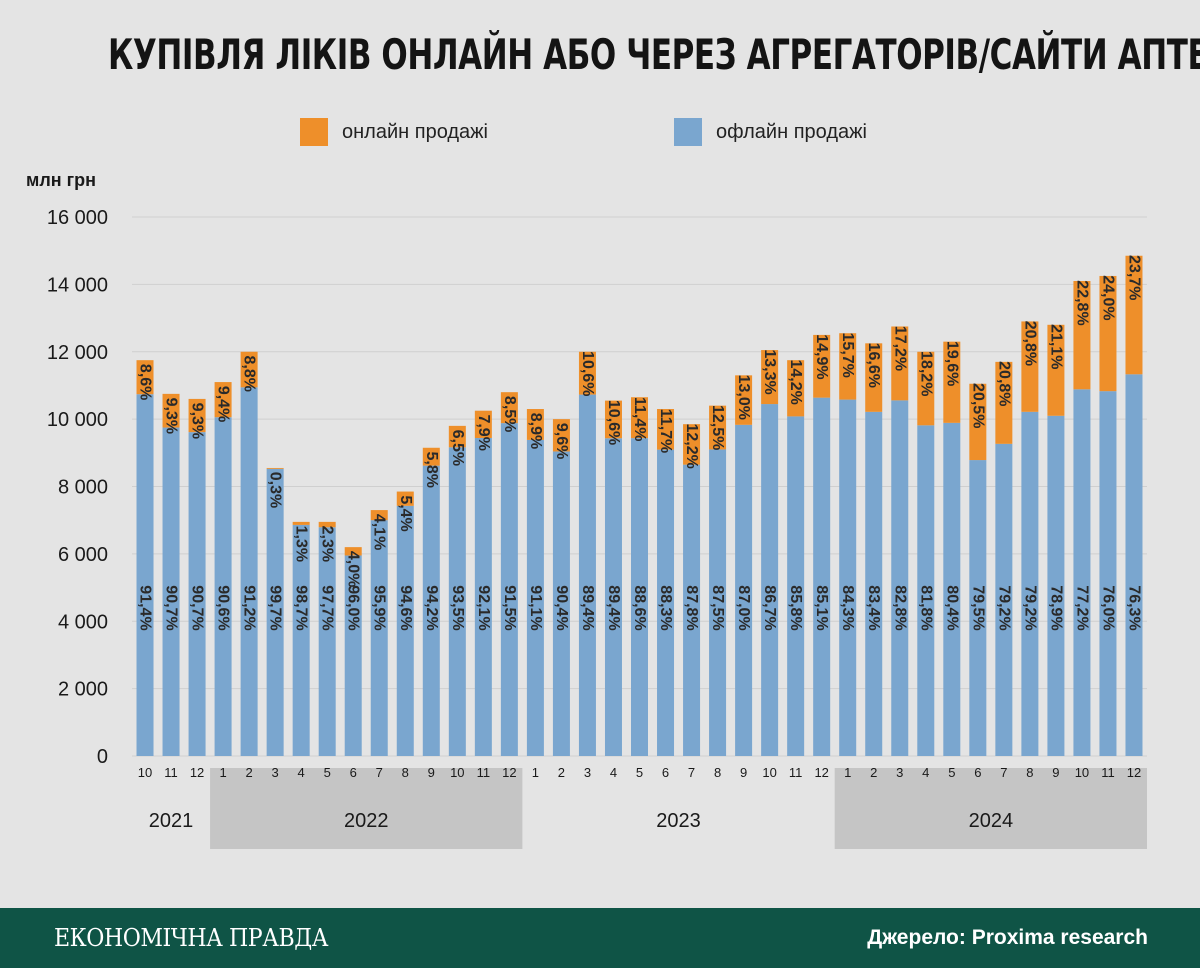  What do you see at coordinates (925, 607) in the screenshot?
I see `label-offline-percent: 81,8%` at bounding box center [925, 607].